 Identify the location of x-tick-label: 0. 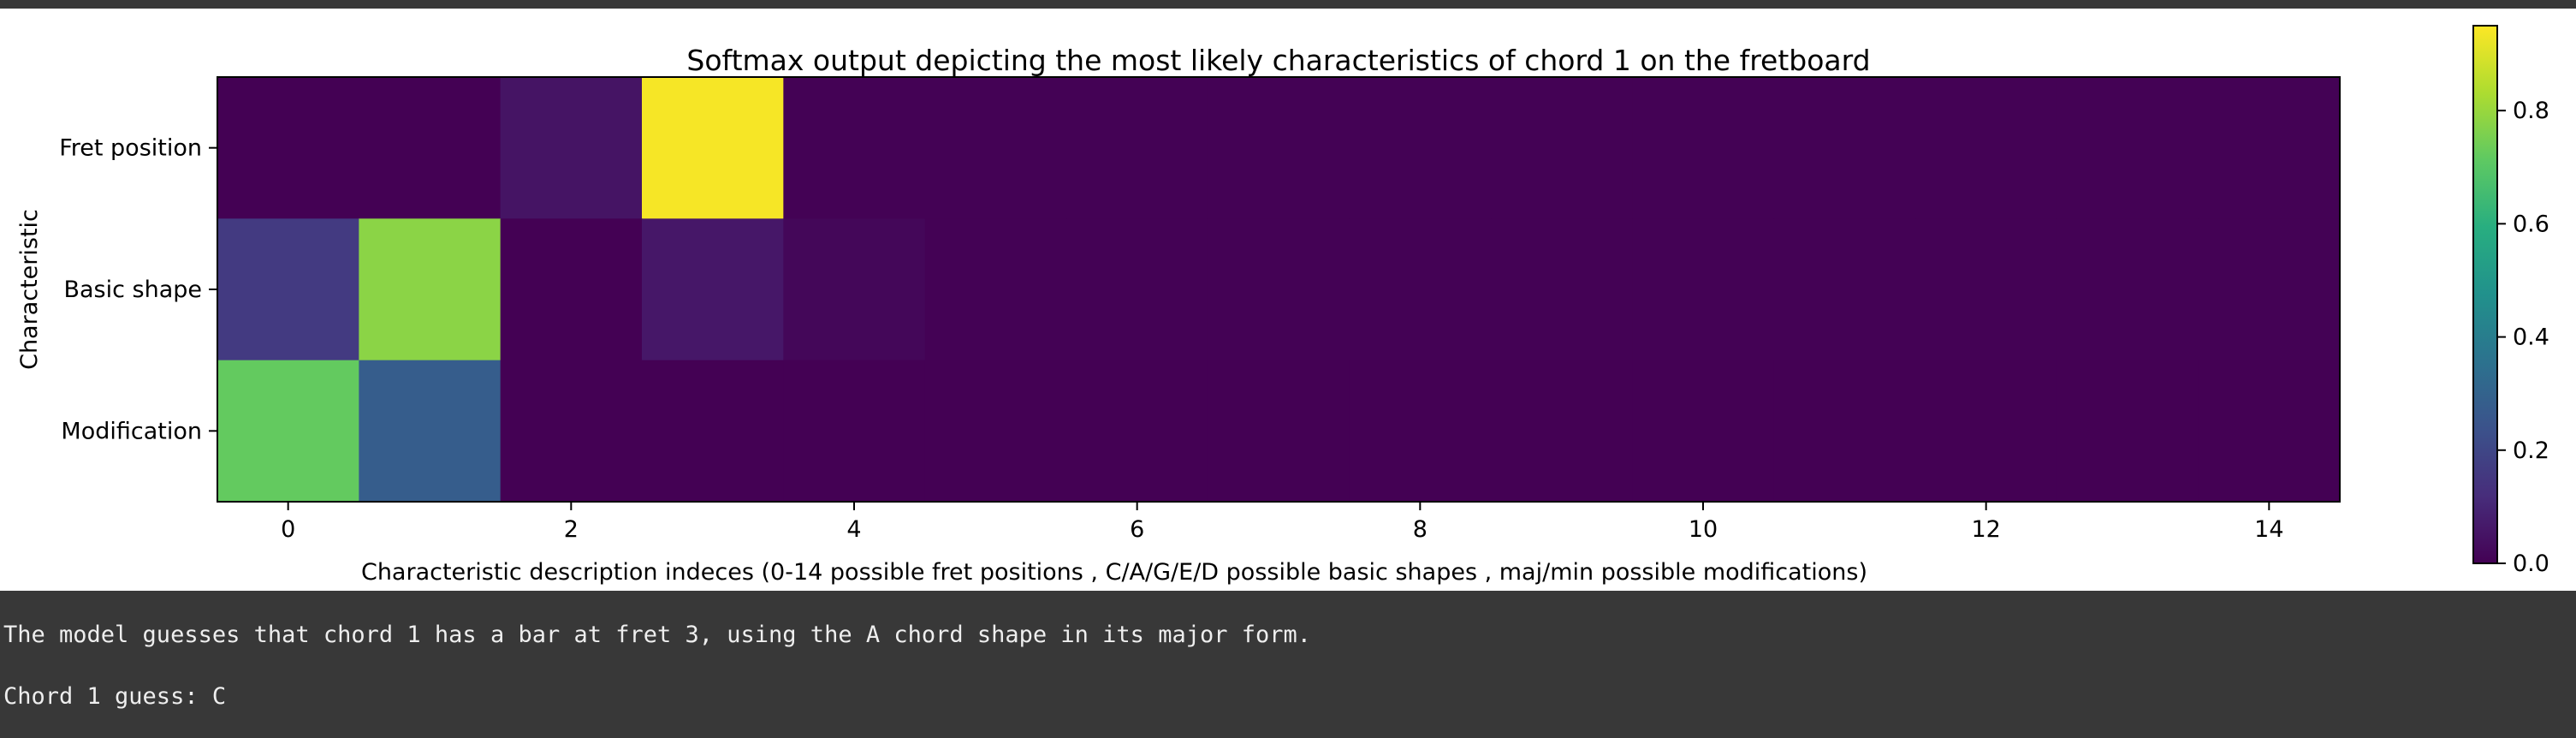
(288, 529).